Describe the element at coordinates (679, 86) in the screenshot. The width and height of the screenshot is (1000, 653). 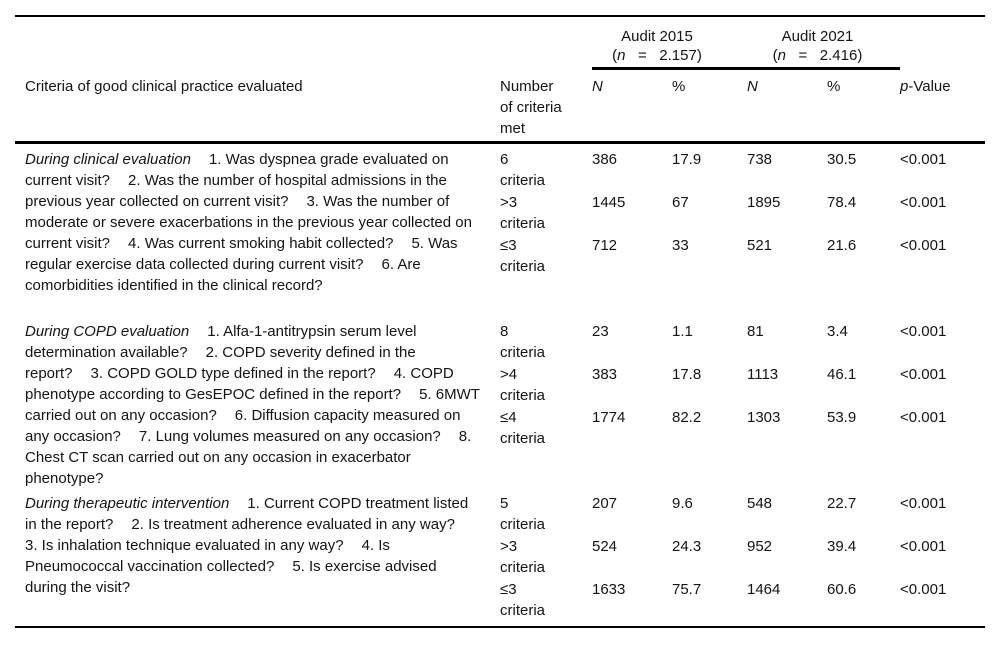
I see `pct-column-header-2015: %` at that location.